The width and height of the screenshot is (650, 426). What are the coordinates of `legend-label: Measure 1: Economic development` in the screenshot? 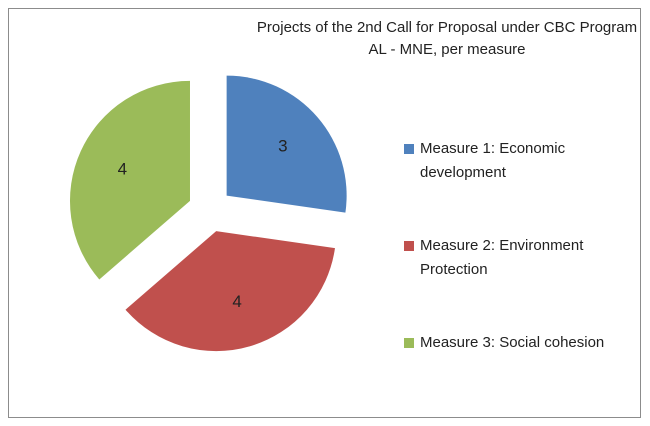 It's located at (493, 160).